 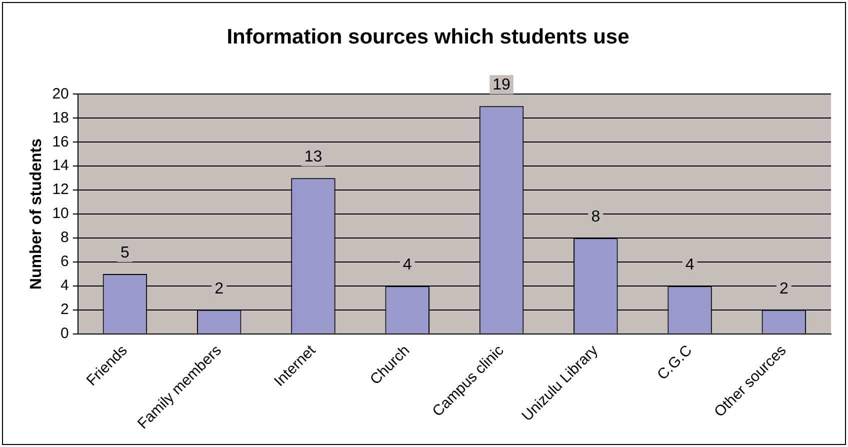 What do you see at coordinates (60, 165) in the screenshot?
I see `y-tick-label: 14` at bounding box center [60, 165].